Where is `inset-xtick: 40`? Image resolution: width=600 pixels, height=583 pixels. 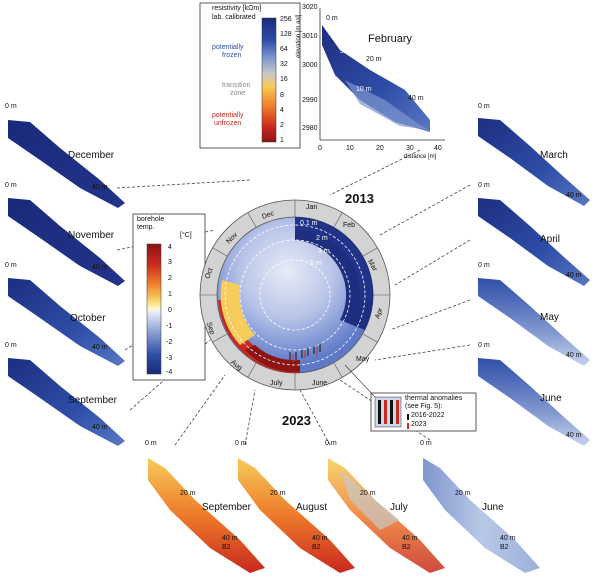
inset-xtick: 40 is located at coordinates (438, 148).